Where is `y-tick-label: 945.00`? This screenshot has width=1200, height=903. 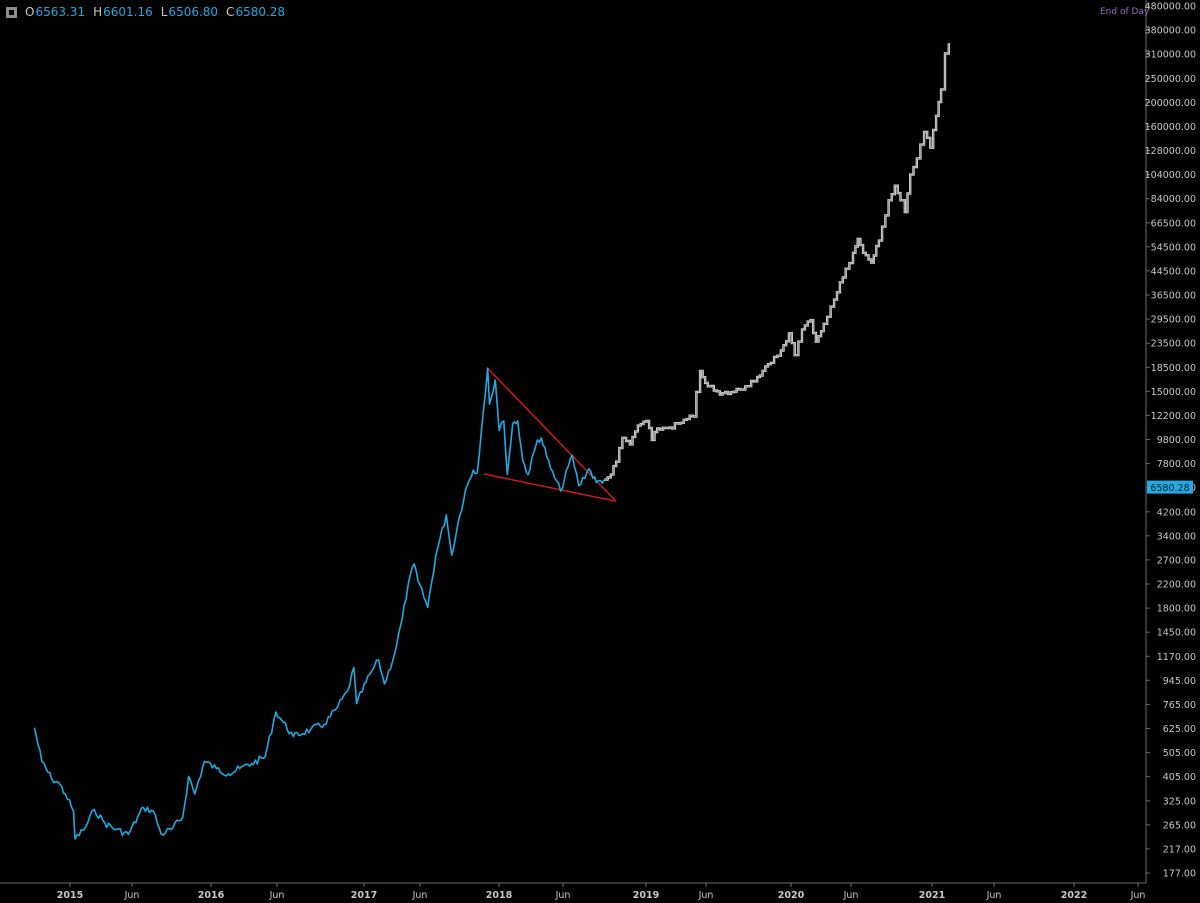 y-tick-label: 945.00 is located at coordinates (1179, 681).